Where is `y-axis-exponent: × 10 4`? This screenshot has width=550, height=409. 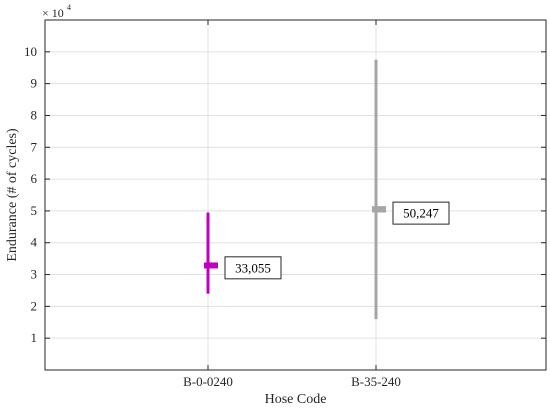
y-axis-exponent: × 10 4 is located at coordinates (56, 11).